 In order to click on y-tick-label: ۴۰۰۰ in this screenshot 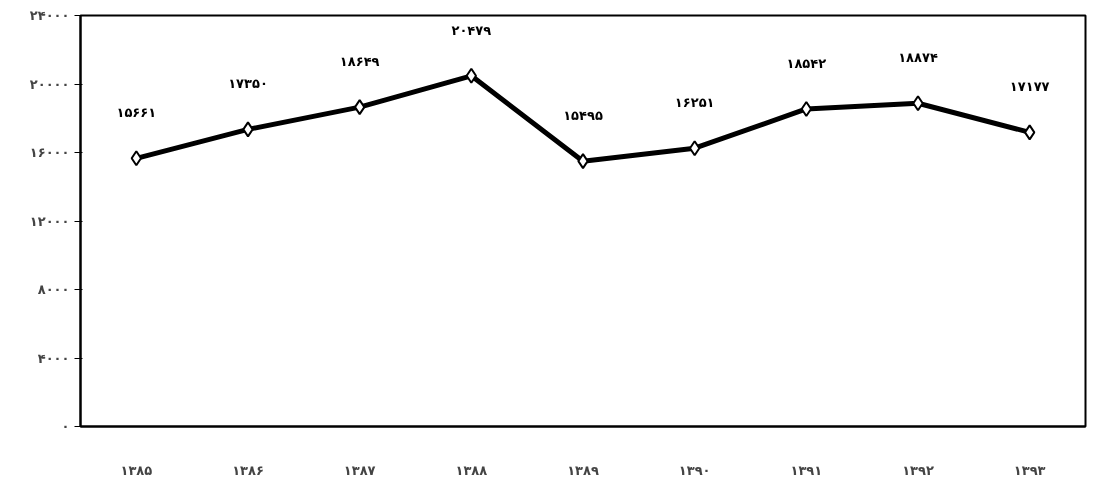, I will do `click(53, 358)`.